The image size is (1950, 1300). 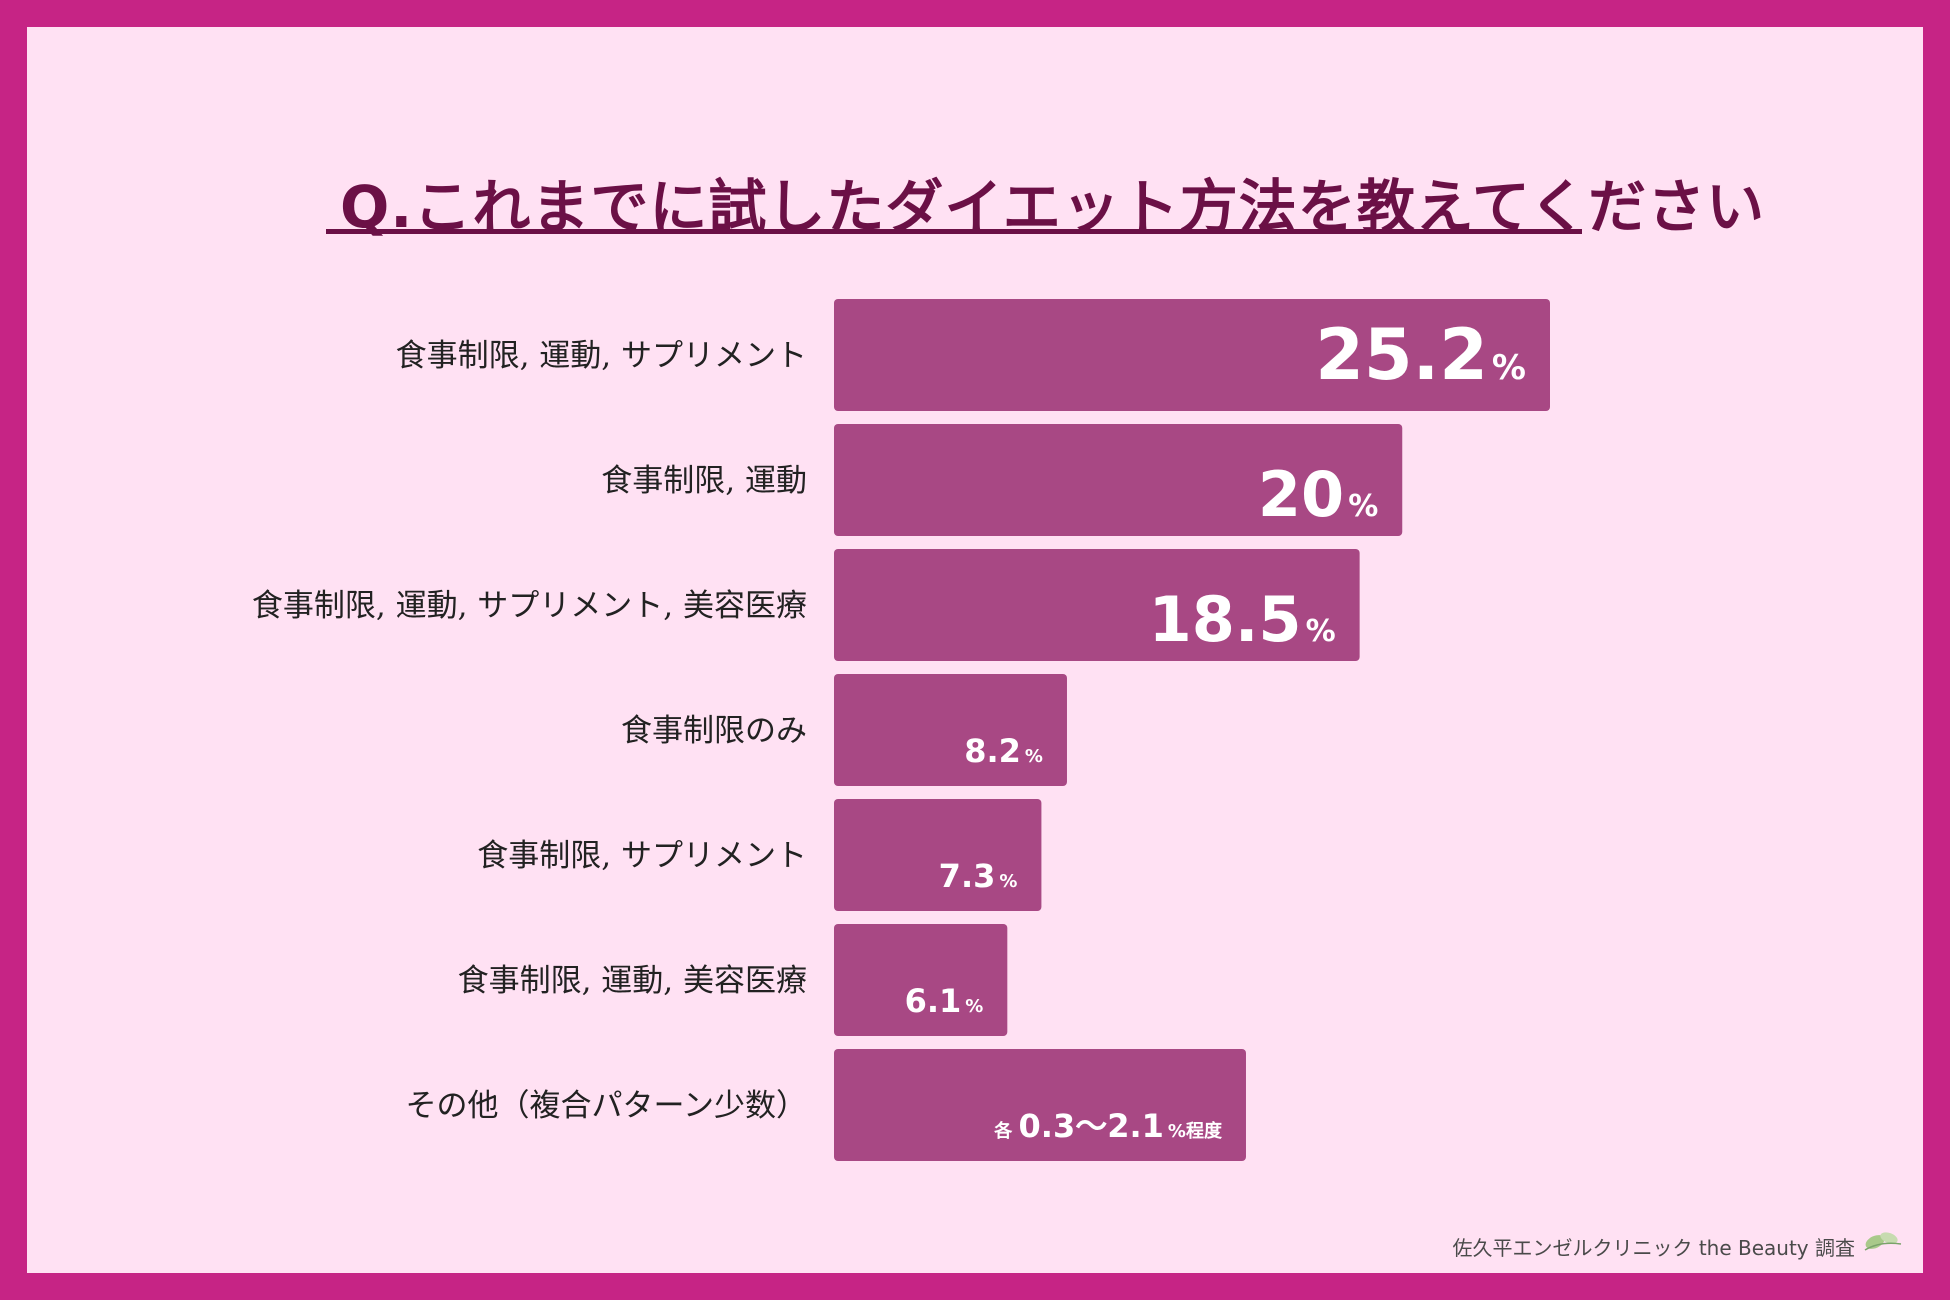 I want to click on value-number: 25.2, so click(x=1401, y=355).